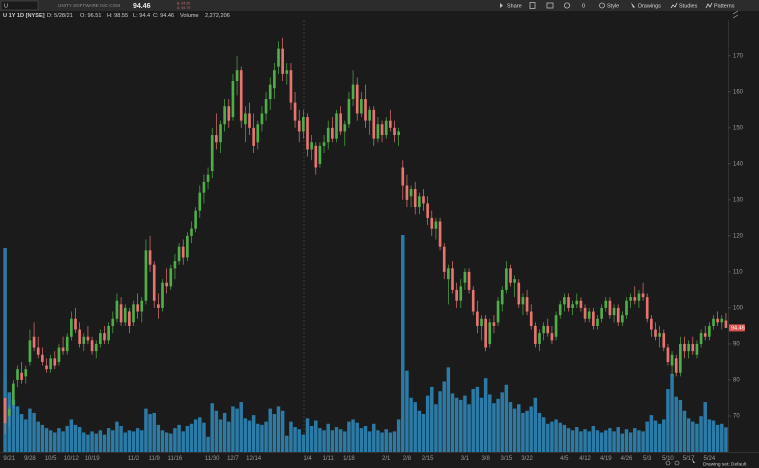 The width and height of the screenshot is (759, 468). What do you see at coordinates (738, 309) in the screenshot?
I see `y-tick-label: 100` at bounding box center [738, 309].